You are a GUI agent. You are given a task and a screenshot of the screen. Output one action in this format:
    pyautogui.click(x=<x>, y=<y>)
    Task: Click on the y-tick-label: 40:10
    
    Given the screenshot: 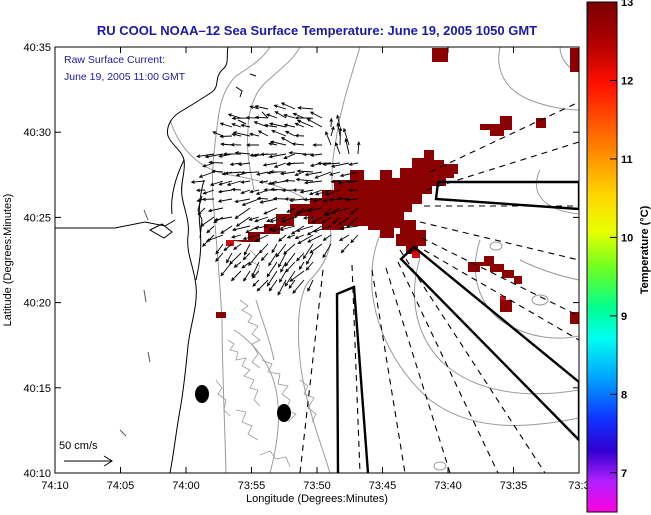 What is the action you would take?
    pyautogui.click(x=37, y=474)
    